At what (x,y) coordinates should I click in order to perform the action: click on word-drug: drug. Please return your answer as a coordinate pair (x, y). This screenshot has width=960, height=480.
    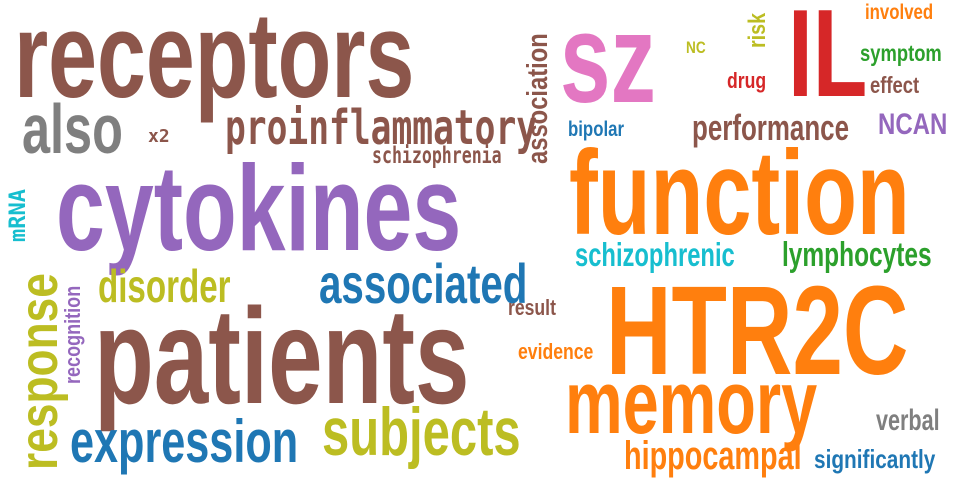
    Looking at the image, I should click on (747, 80).